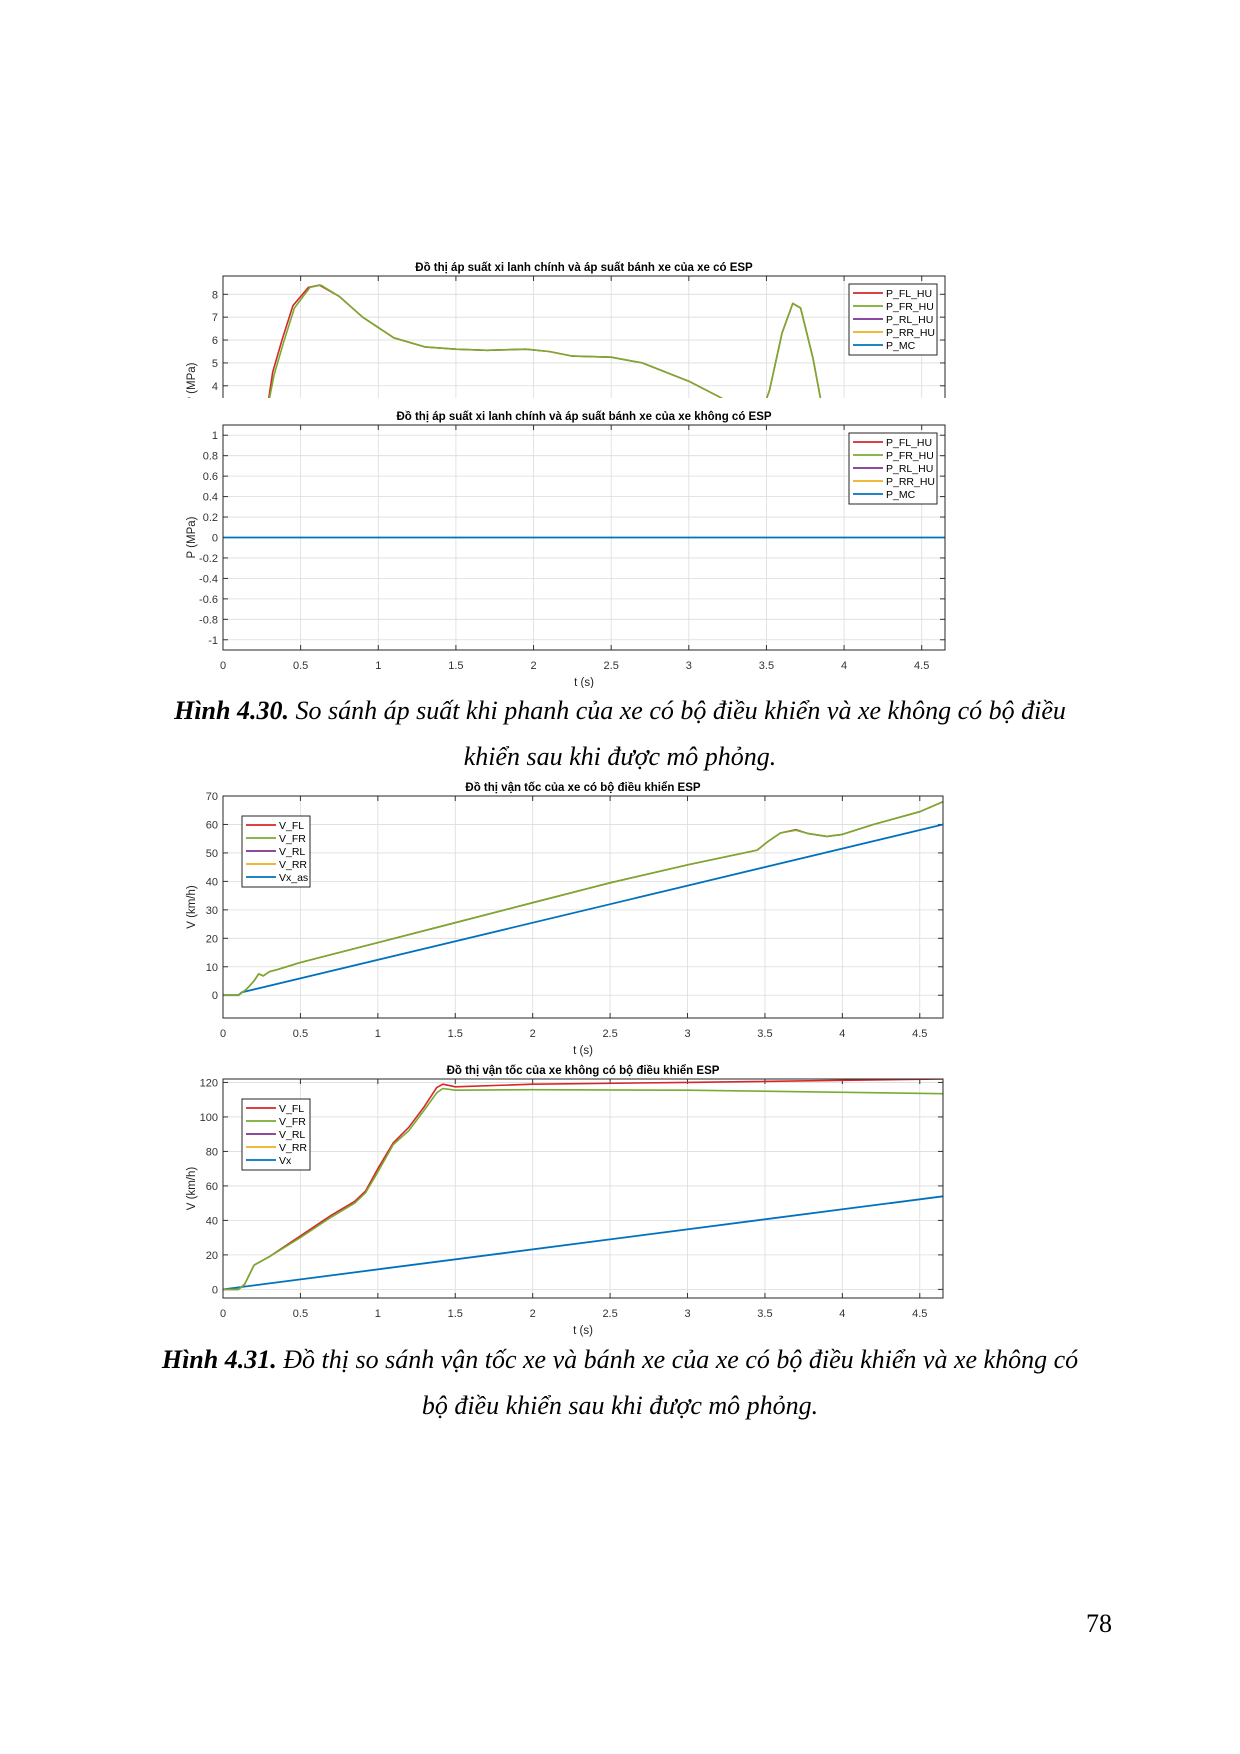 The height and width of the screenshot is (1754, 1240). Describe the element at coordinates (208, 620) in the screenshot. I see `y-tick-label: -0.8` at that location.